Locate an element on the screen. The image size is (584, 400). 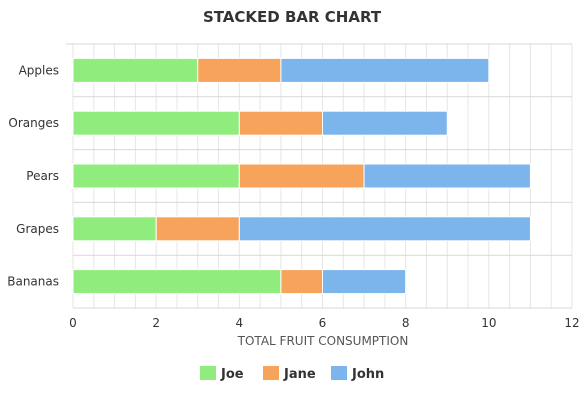
category-label: Pears is located at coordinates (42, 176).